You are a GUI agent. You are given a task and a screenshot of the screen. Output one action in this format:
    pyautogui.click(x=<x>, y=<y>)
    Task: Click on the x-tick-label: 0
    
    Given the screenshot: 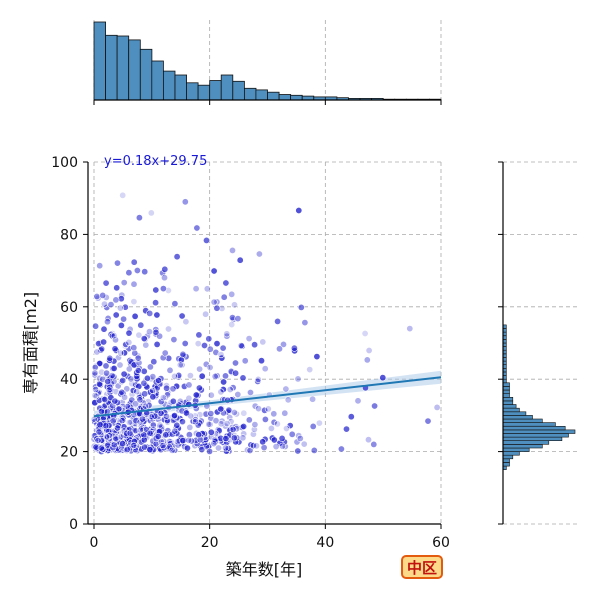 What is the action you would take?
    pyautogui.click(x=94, y=543)
    